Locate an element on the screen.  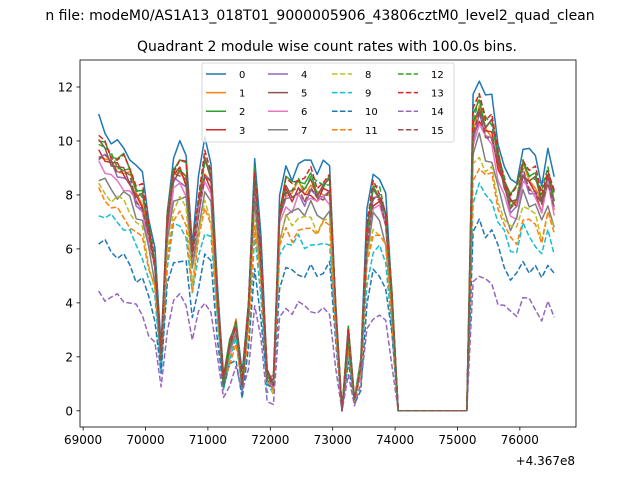
x-tick-label: 72000 is located at coordinates (270, 440).